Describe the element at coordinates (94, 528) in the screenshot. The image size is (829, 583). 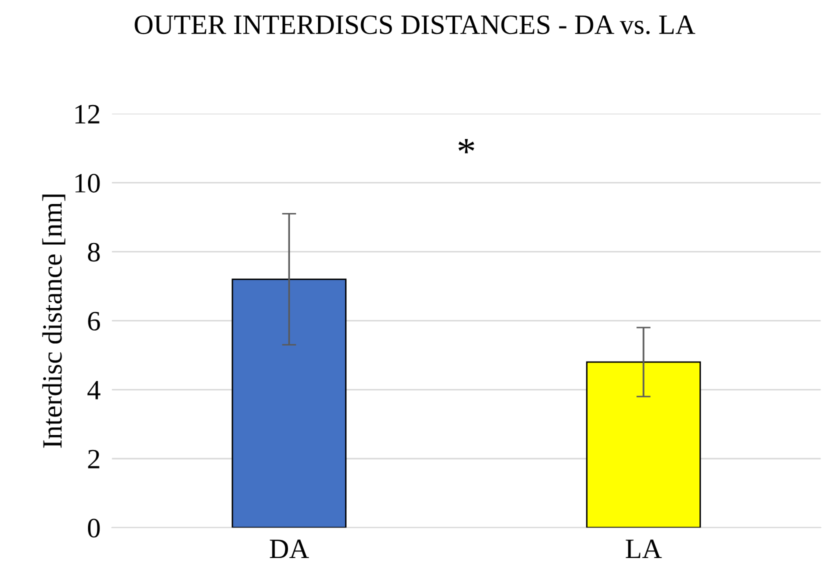
I see `y-tick-label: 0` at that location.